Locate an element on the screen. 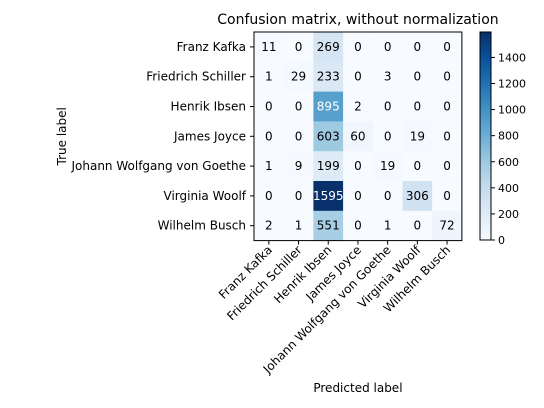 Image resolution: width=544 pixels, height=408 pixels. cell-value: 11 is located at coordinates (268, 47).